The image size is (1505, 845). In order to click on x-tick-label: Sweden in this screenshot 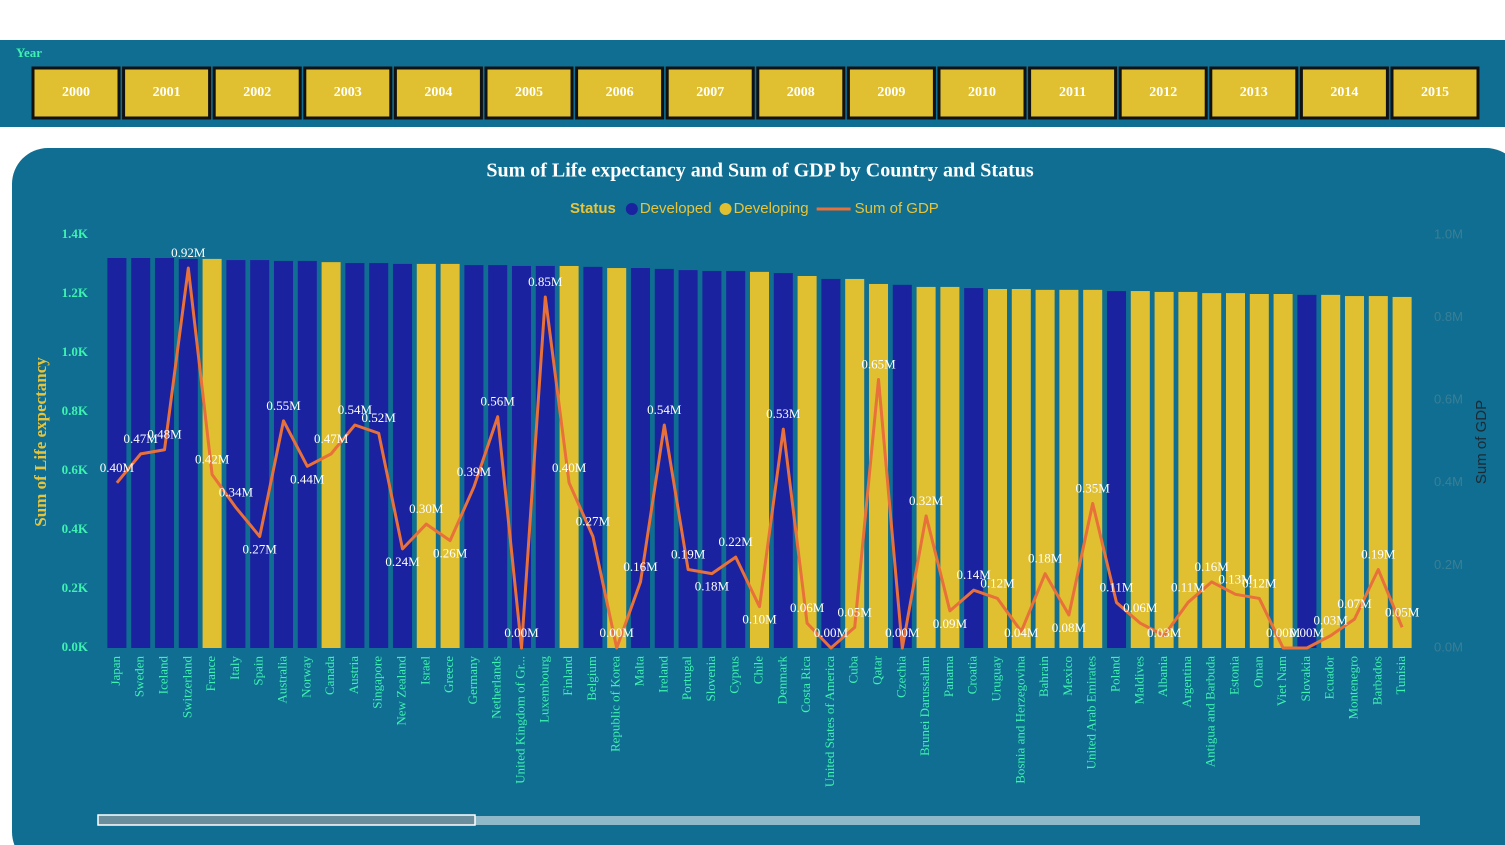, I will do `click(139, 677)`.